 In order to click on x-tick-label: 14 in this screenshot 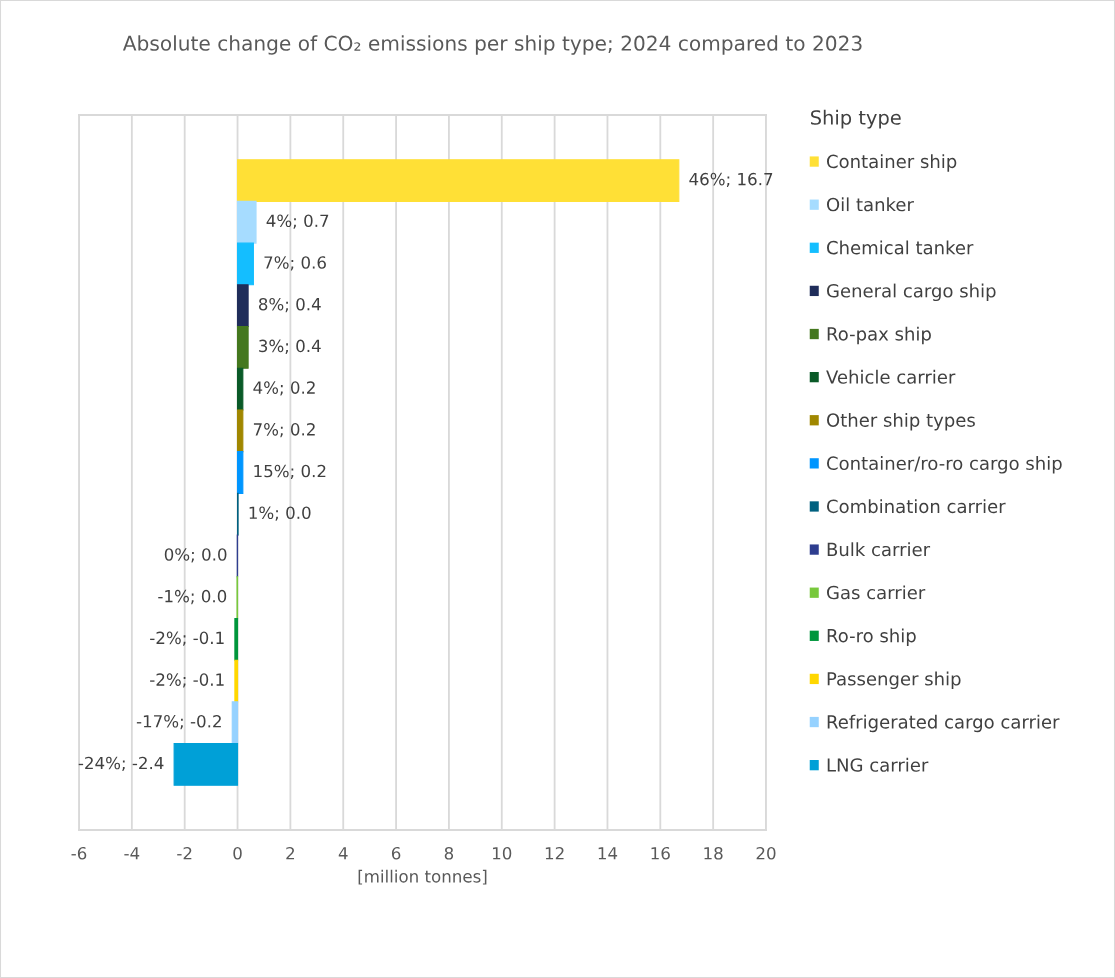, I will do `click(608, 853)`.